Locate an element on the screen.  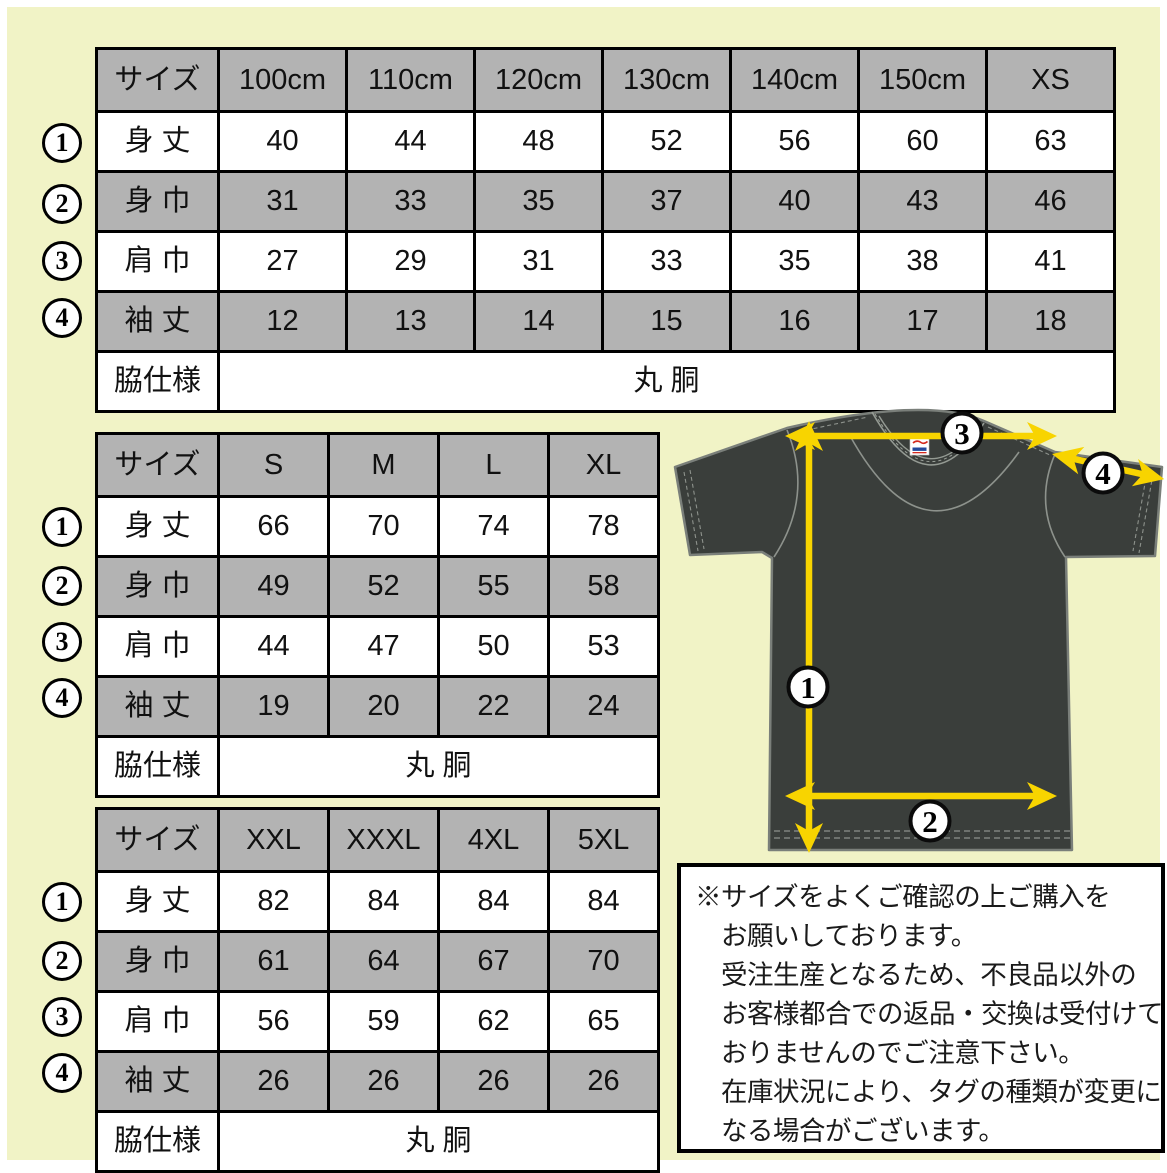
measurement-value: 27 is located at coordinates (282, 261).